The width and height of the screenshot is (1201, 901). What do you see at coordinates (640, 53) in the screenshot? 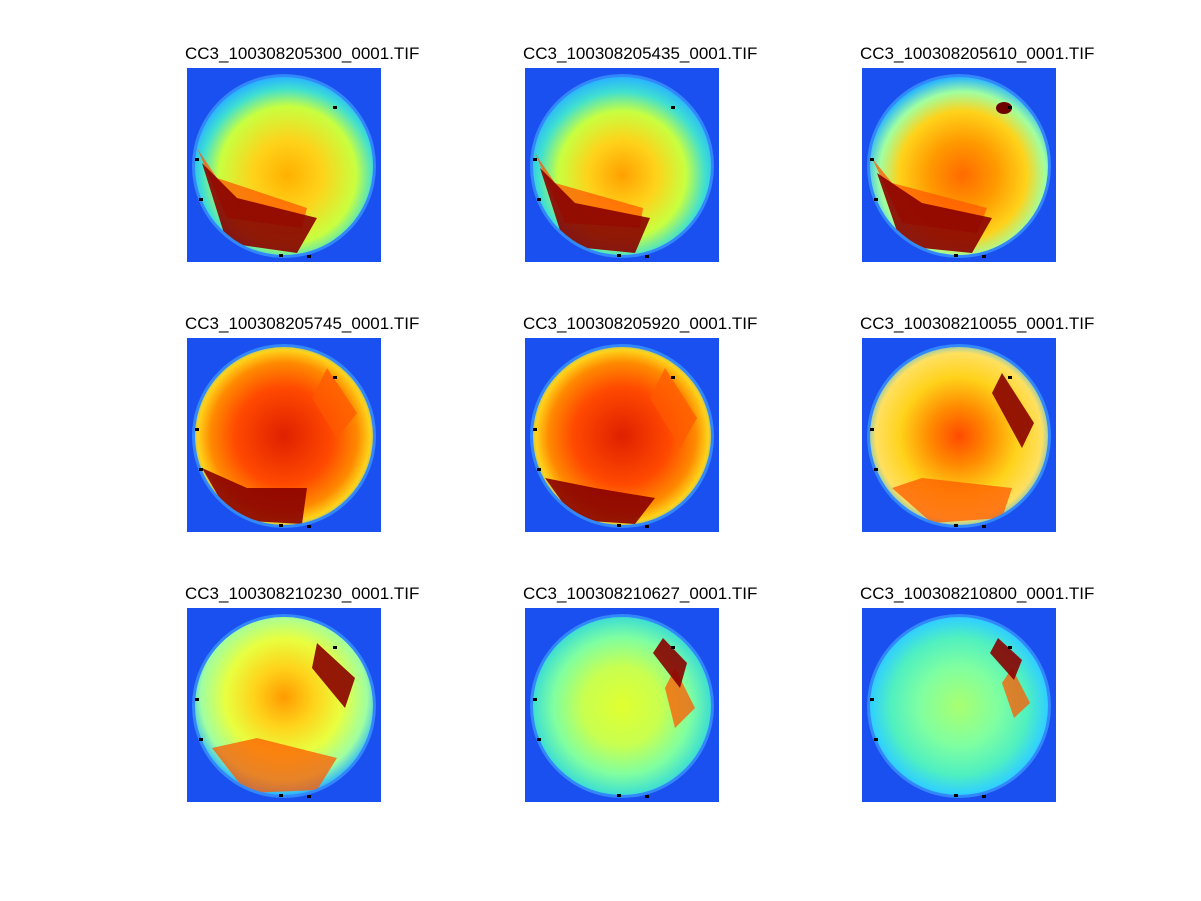
I see `panel-title: CC3_100308205435_0001.TIF` at bounding box center [640, 53].